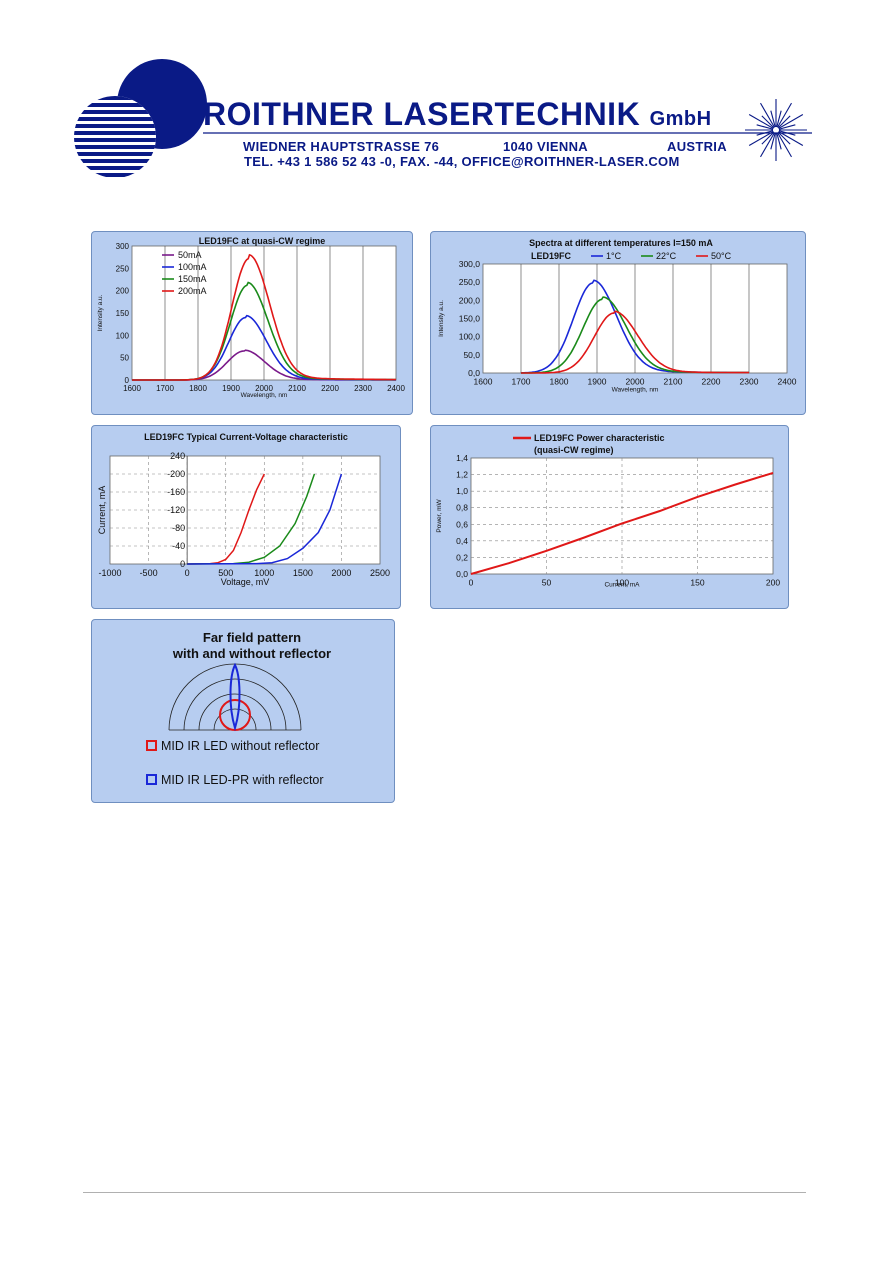 The height and width of the screenshot is (1263, 892). Describe the element at coordinates (680, 119) in the screenshot. I see `company-suffix: GmbH` at that location.